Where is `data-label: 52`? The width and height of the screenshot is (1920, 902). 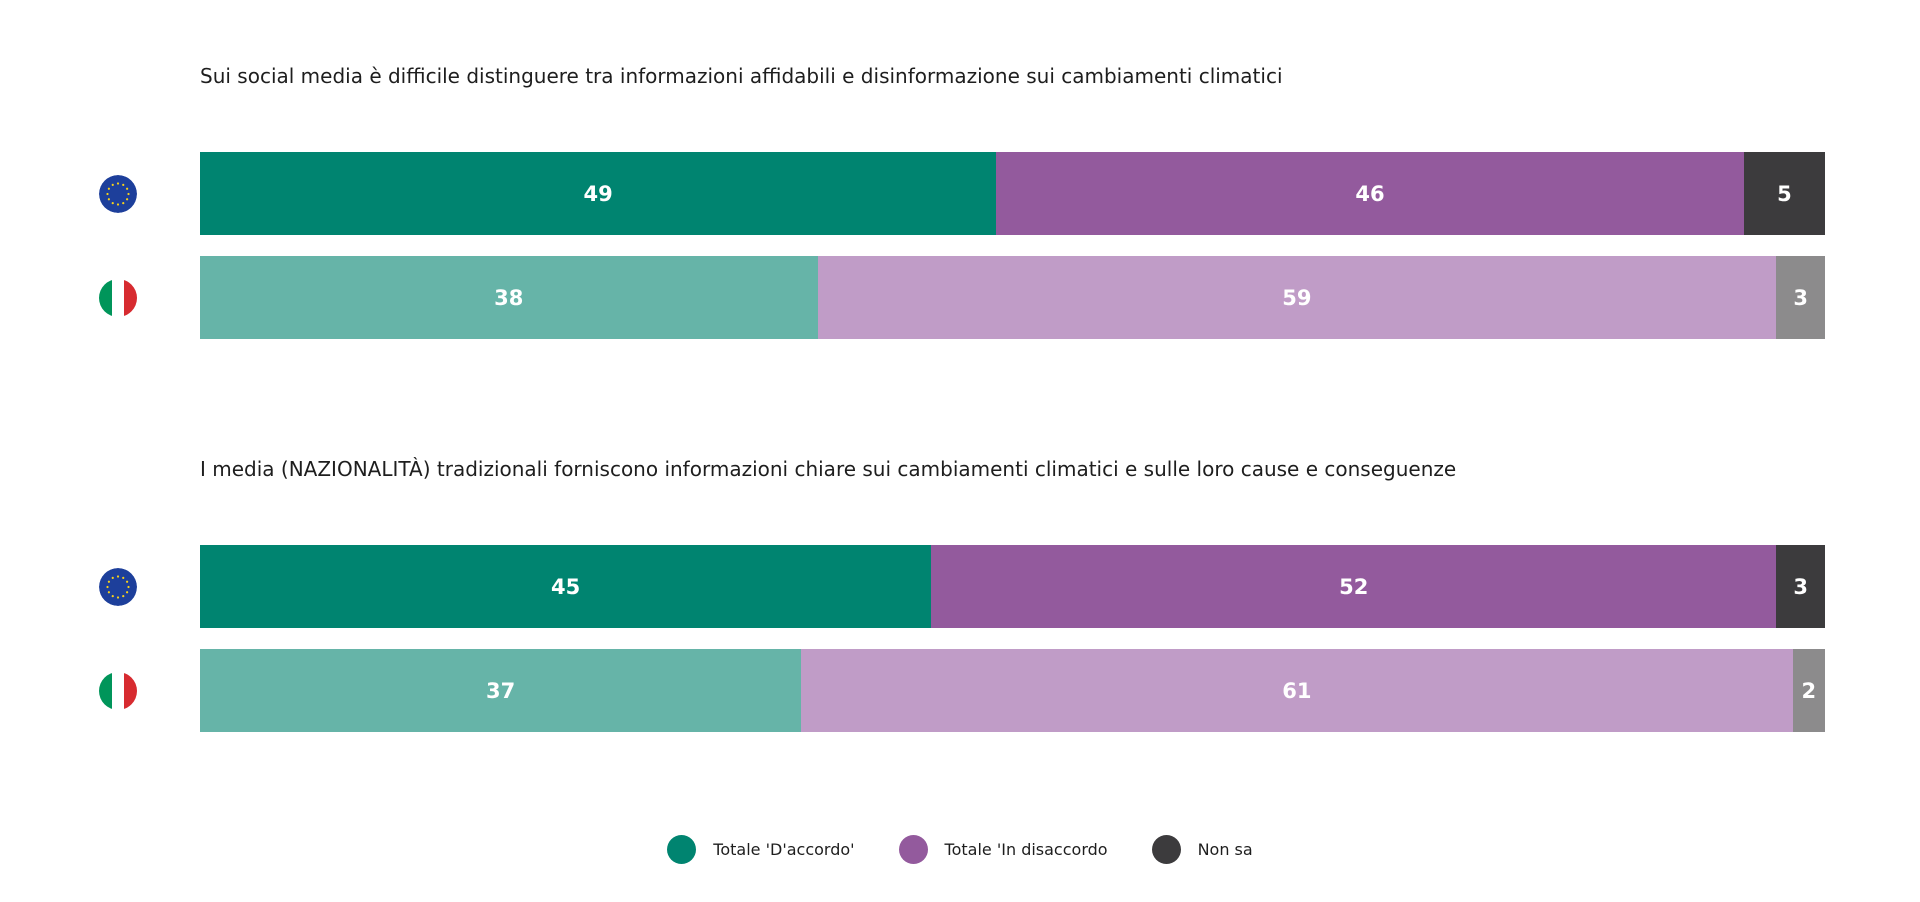
data-label: 52 is located at coordinates (1354, 586).